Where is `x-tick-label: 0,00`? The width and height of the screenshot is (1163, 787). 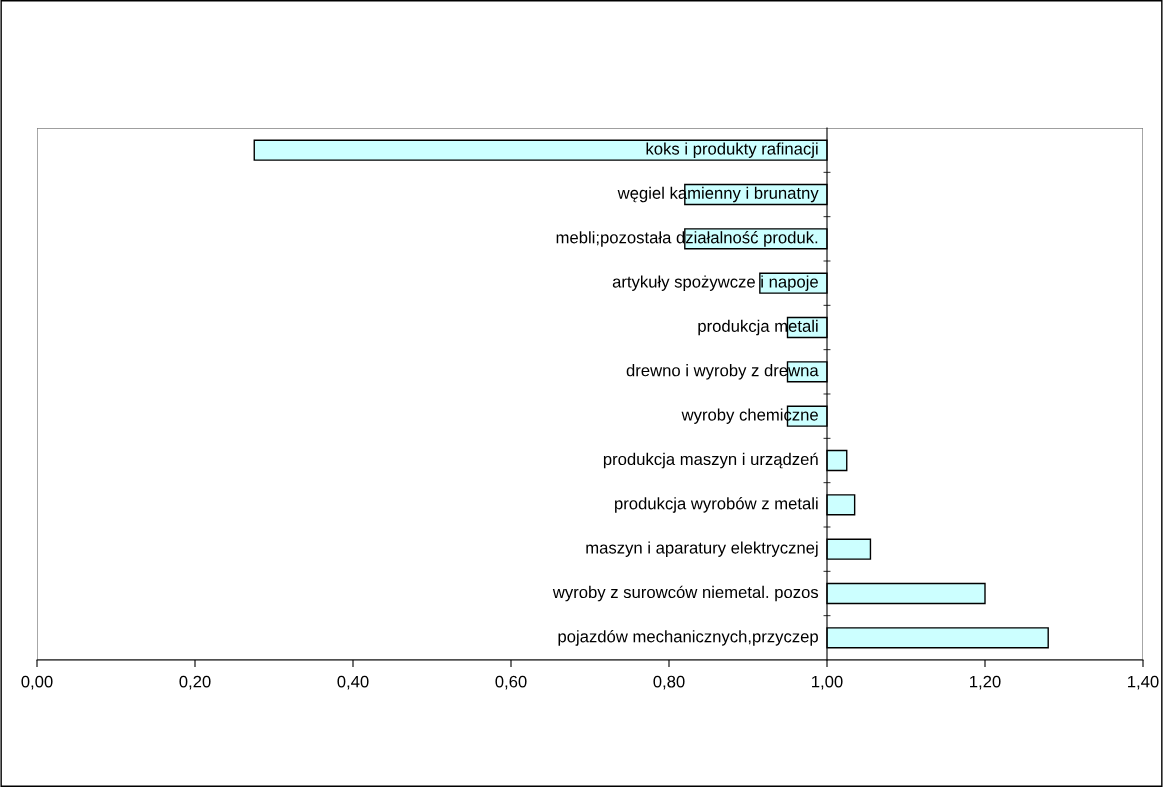 x-tick-label: 0,00 is located at coordinates (37, 682).